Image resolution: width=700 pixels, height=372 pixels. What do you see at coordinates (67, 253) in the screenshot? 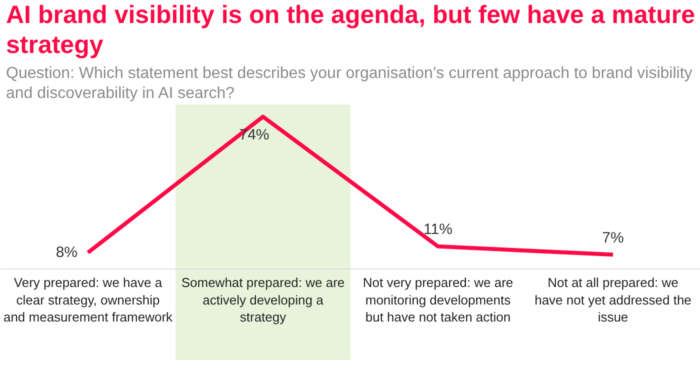
I see `data-label: 8%` at bounding box center [67, 253].